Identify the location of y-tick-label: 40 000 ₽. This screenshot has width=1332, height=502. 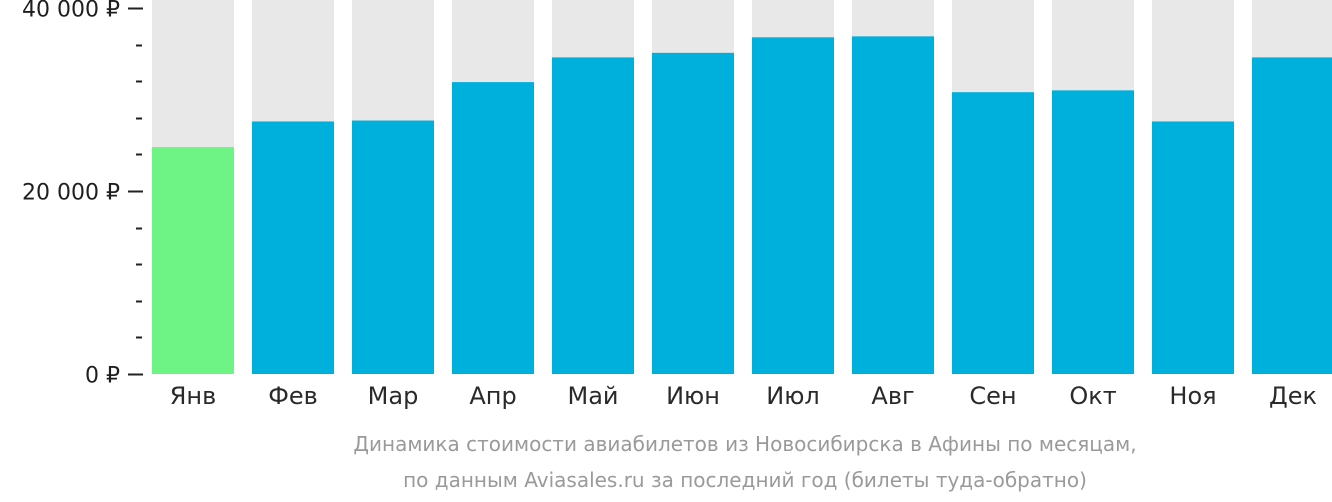
(71, 11).